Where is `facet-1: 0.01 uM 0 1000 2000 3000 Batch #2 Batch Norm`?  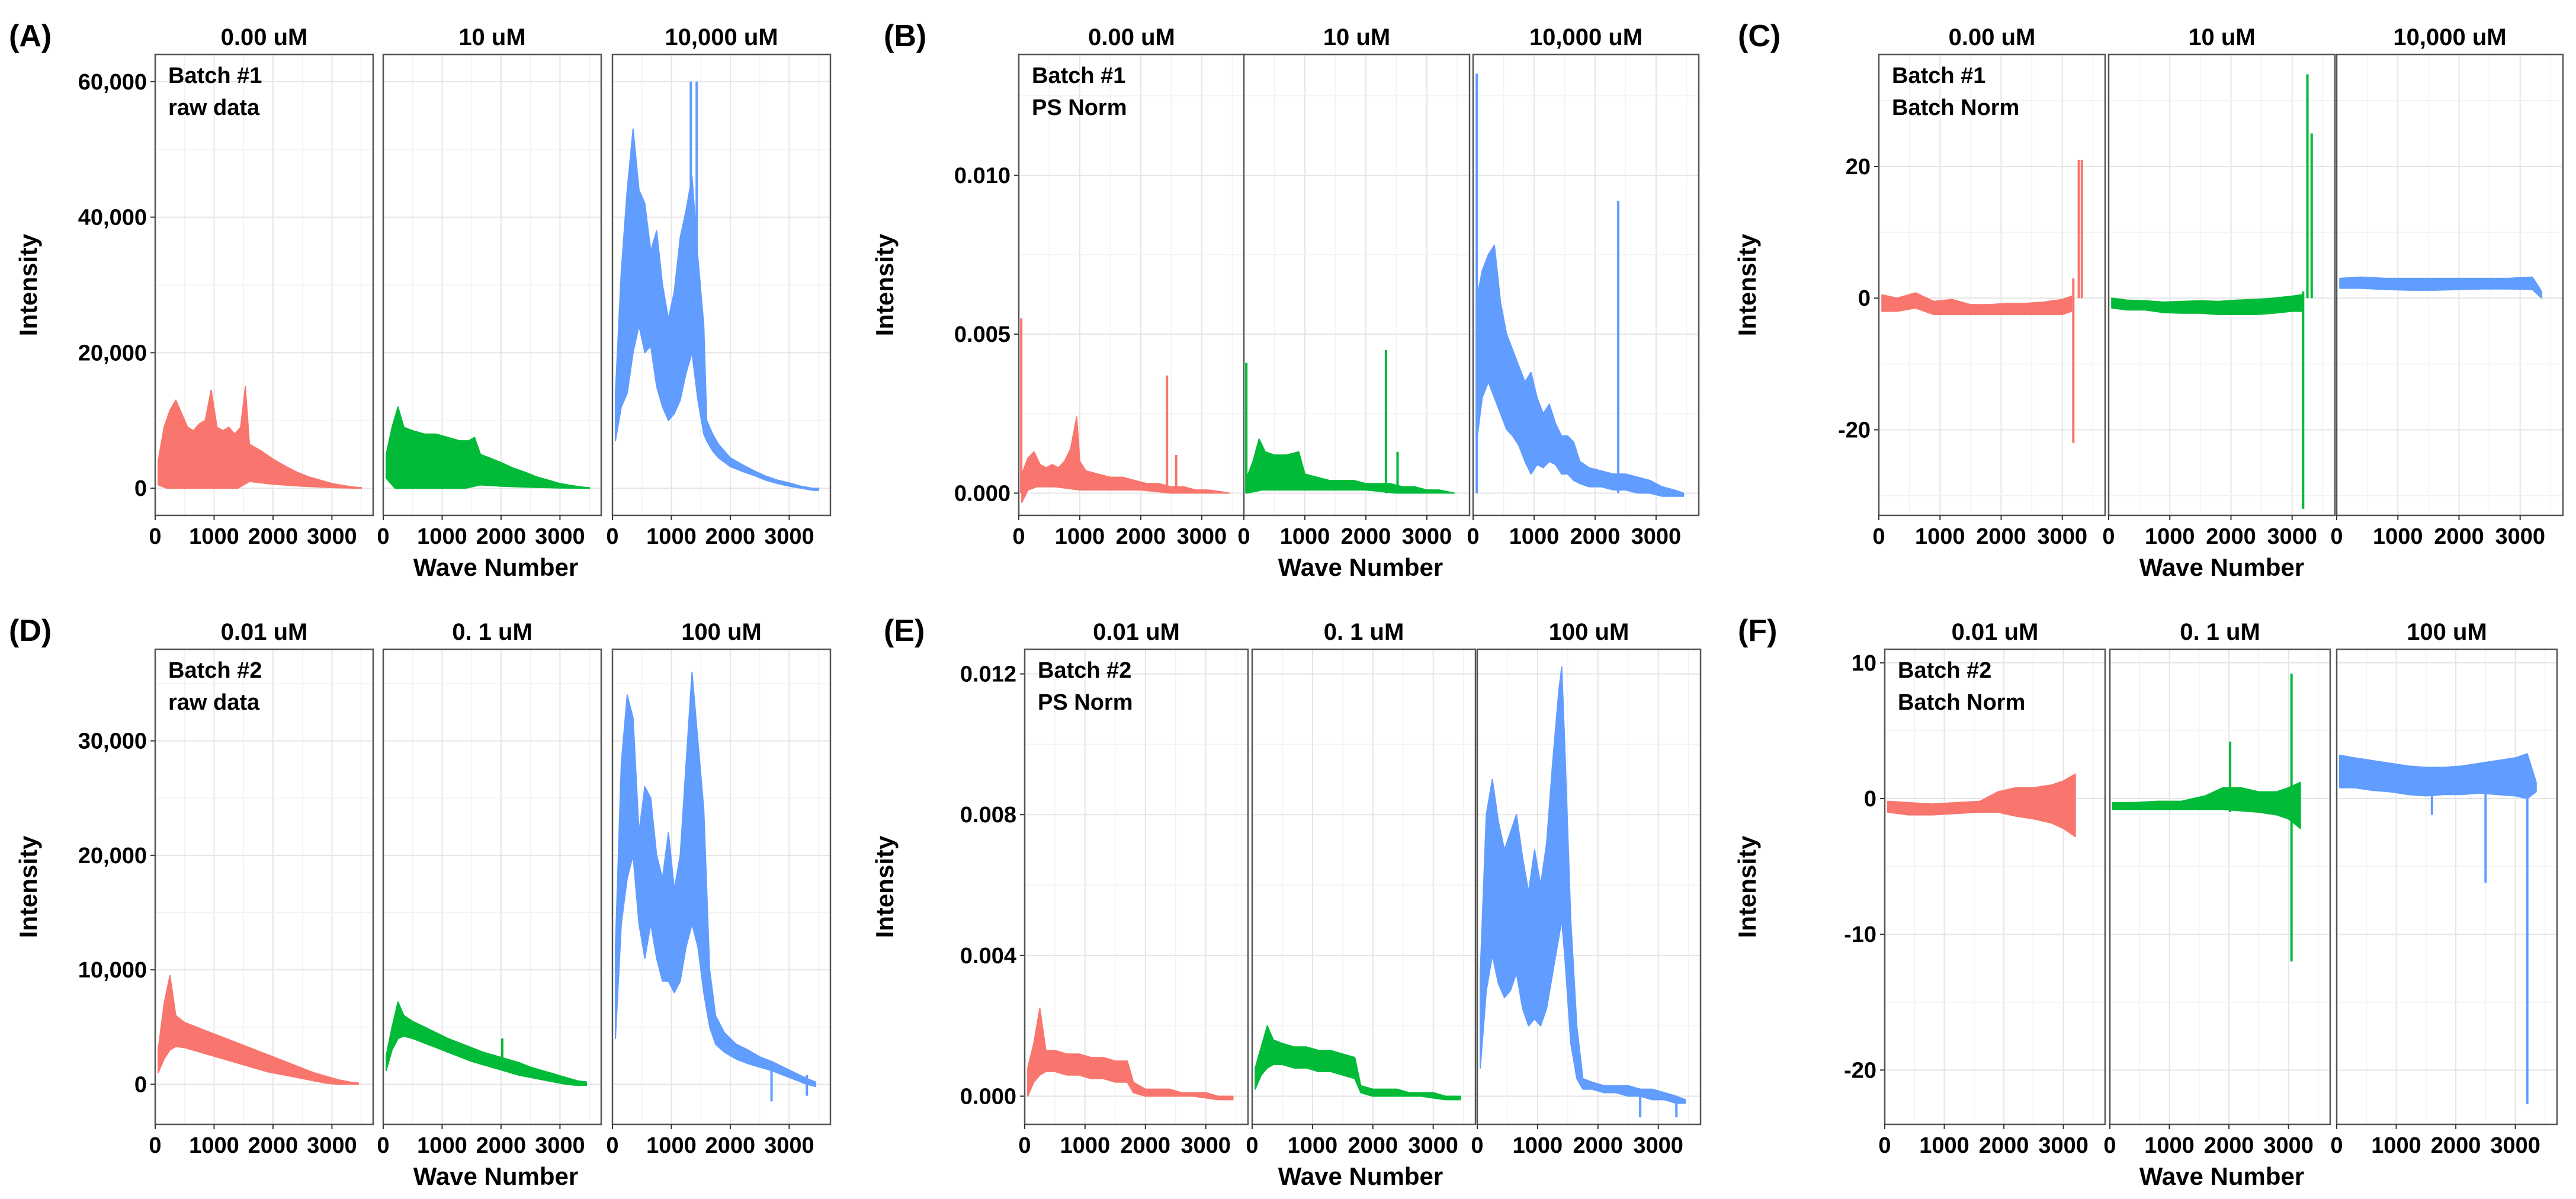
facet-1: 0.01 uM 0 1000 2000 3000 Batch #2 Batch Norm is located at coordinates (1992, 888).